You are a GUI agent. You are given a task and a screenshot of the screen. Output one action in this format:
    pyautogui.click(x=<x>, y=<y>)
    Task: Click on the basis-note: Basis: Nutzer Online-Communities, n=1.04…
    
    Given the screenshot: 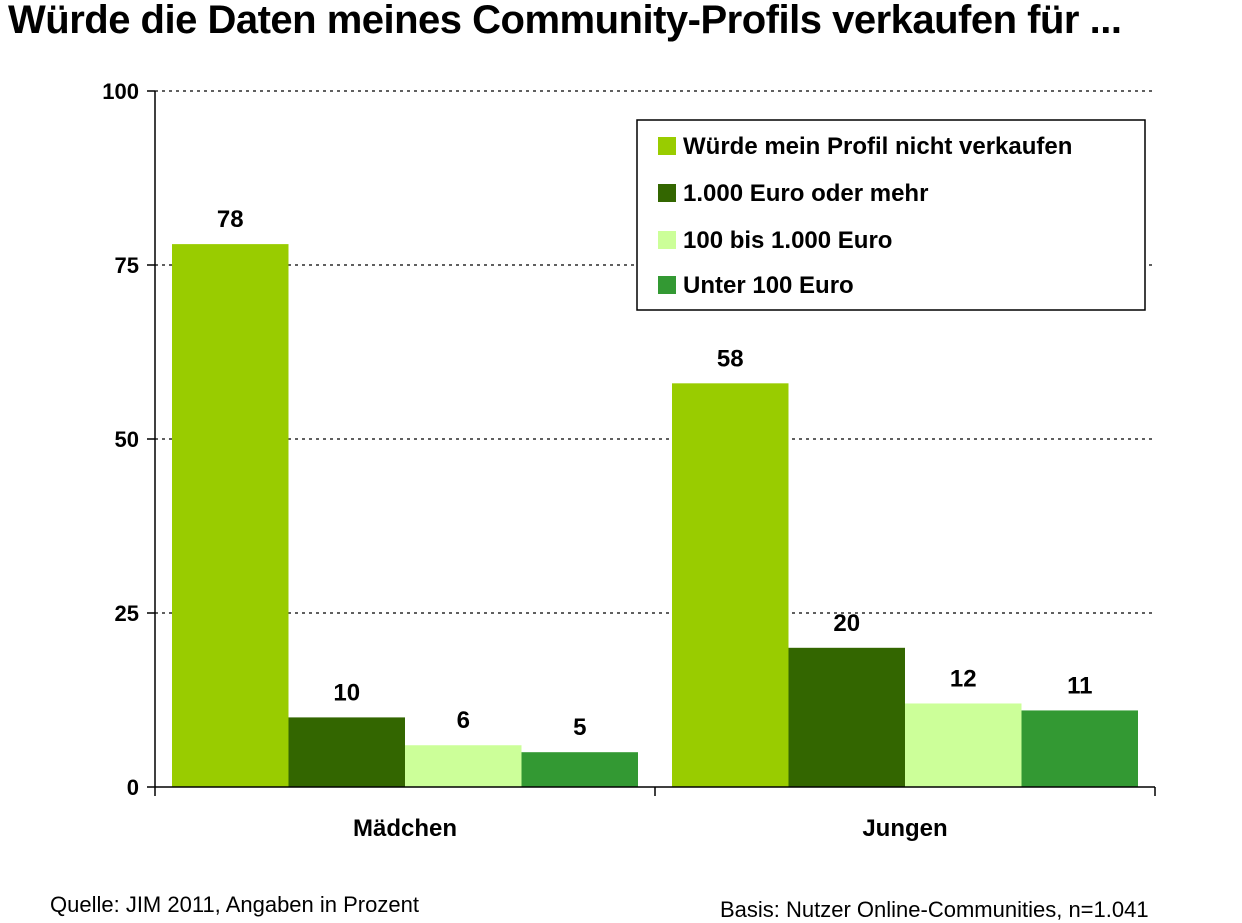 What is the action you would take?
    pyautogui.click(x=934, y=909)
    